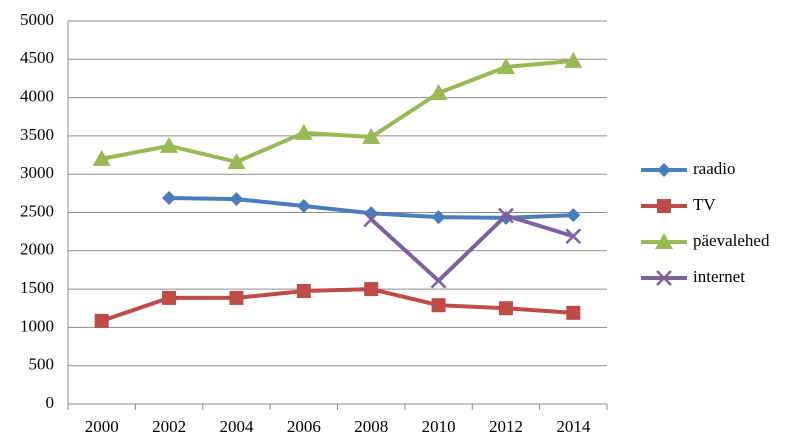  Describe the element at coordinates (506, 426) in the screenshot. I see `x-tick-label: 2012` at that location.